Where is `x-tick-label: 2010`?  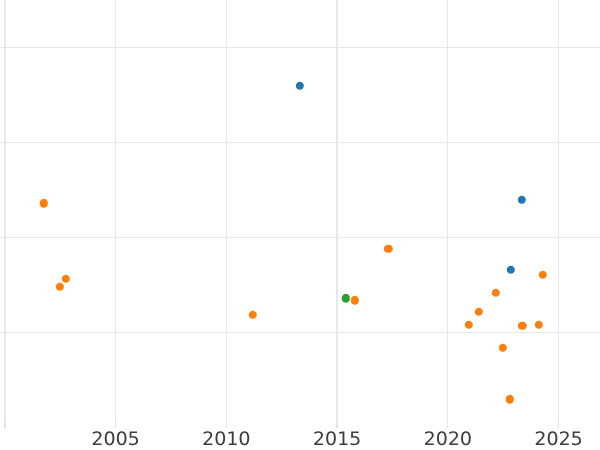 x-tick-label: 2010 is located at coordinates (226, 439).